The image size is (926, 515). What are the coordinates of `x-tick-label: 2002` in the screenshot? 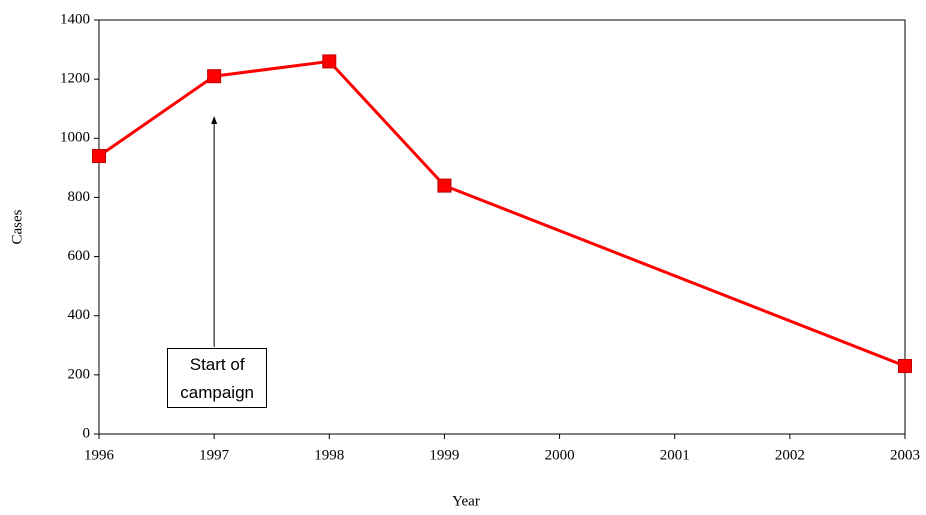 It's located at (790, 455).